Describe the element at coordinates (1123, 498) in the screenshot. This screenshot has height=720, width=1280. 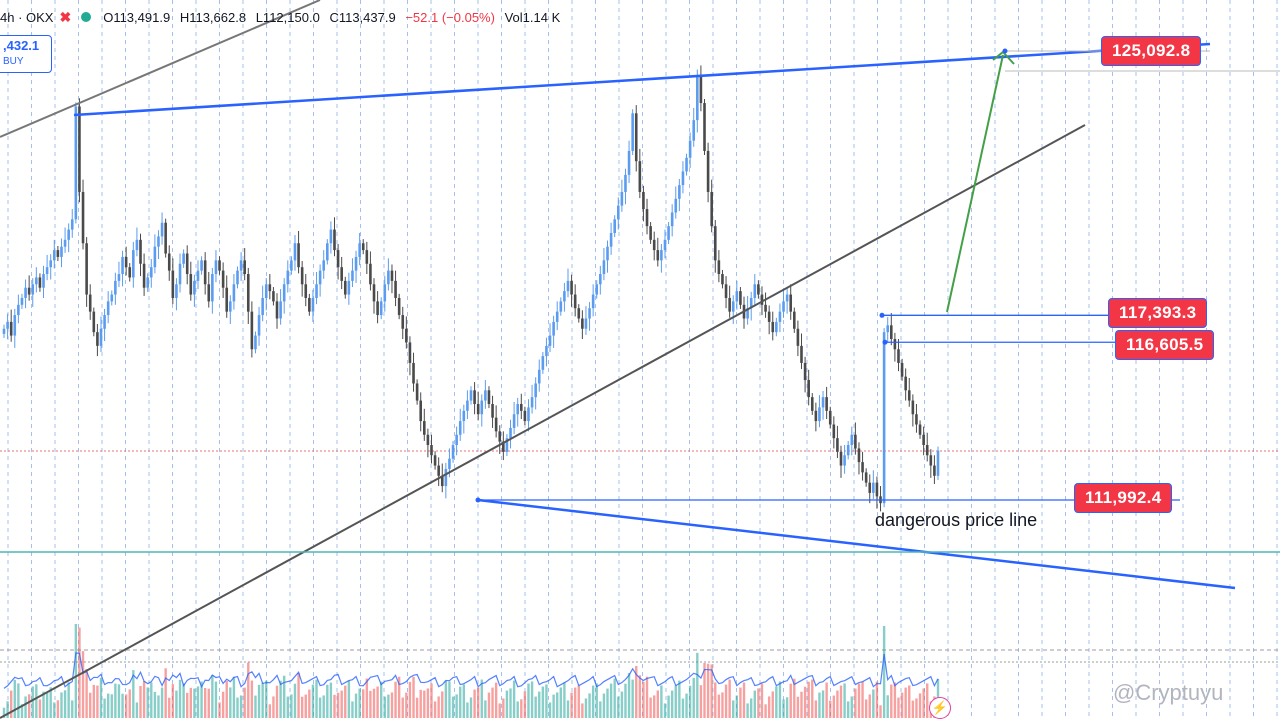
I see `support-price-label: 111,992.4` at that location.